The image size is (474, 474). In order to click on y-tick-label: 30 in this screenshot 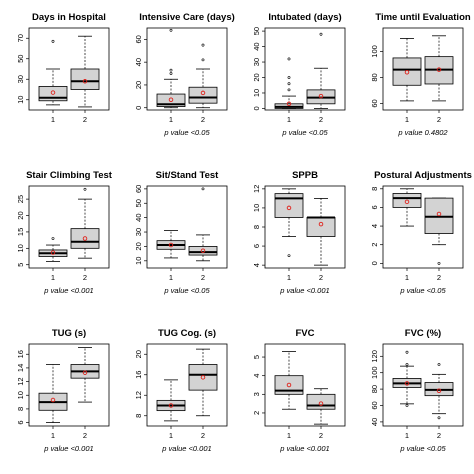, I will do `click(138, 232)`.